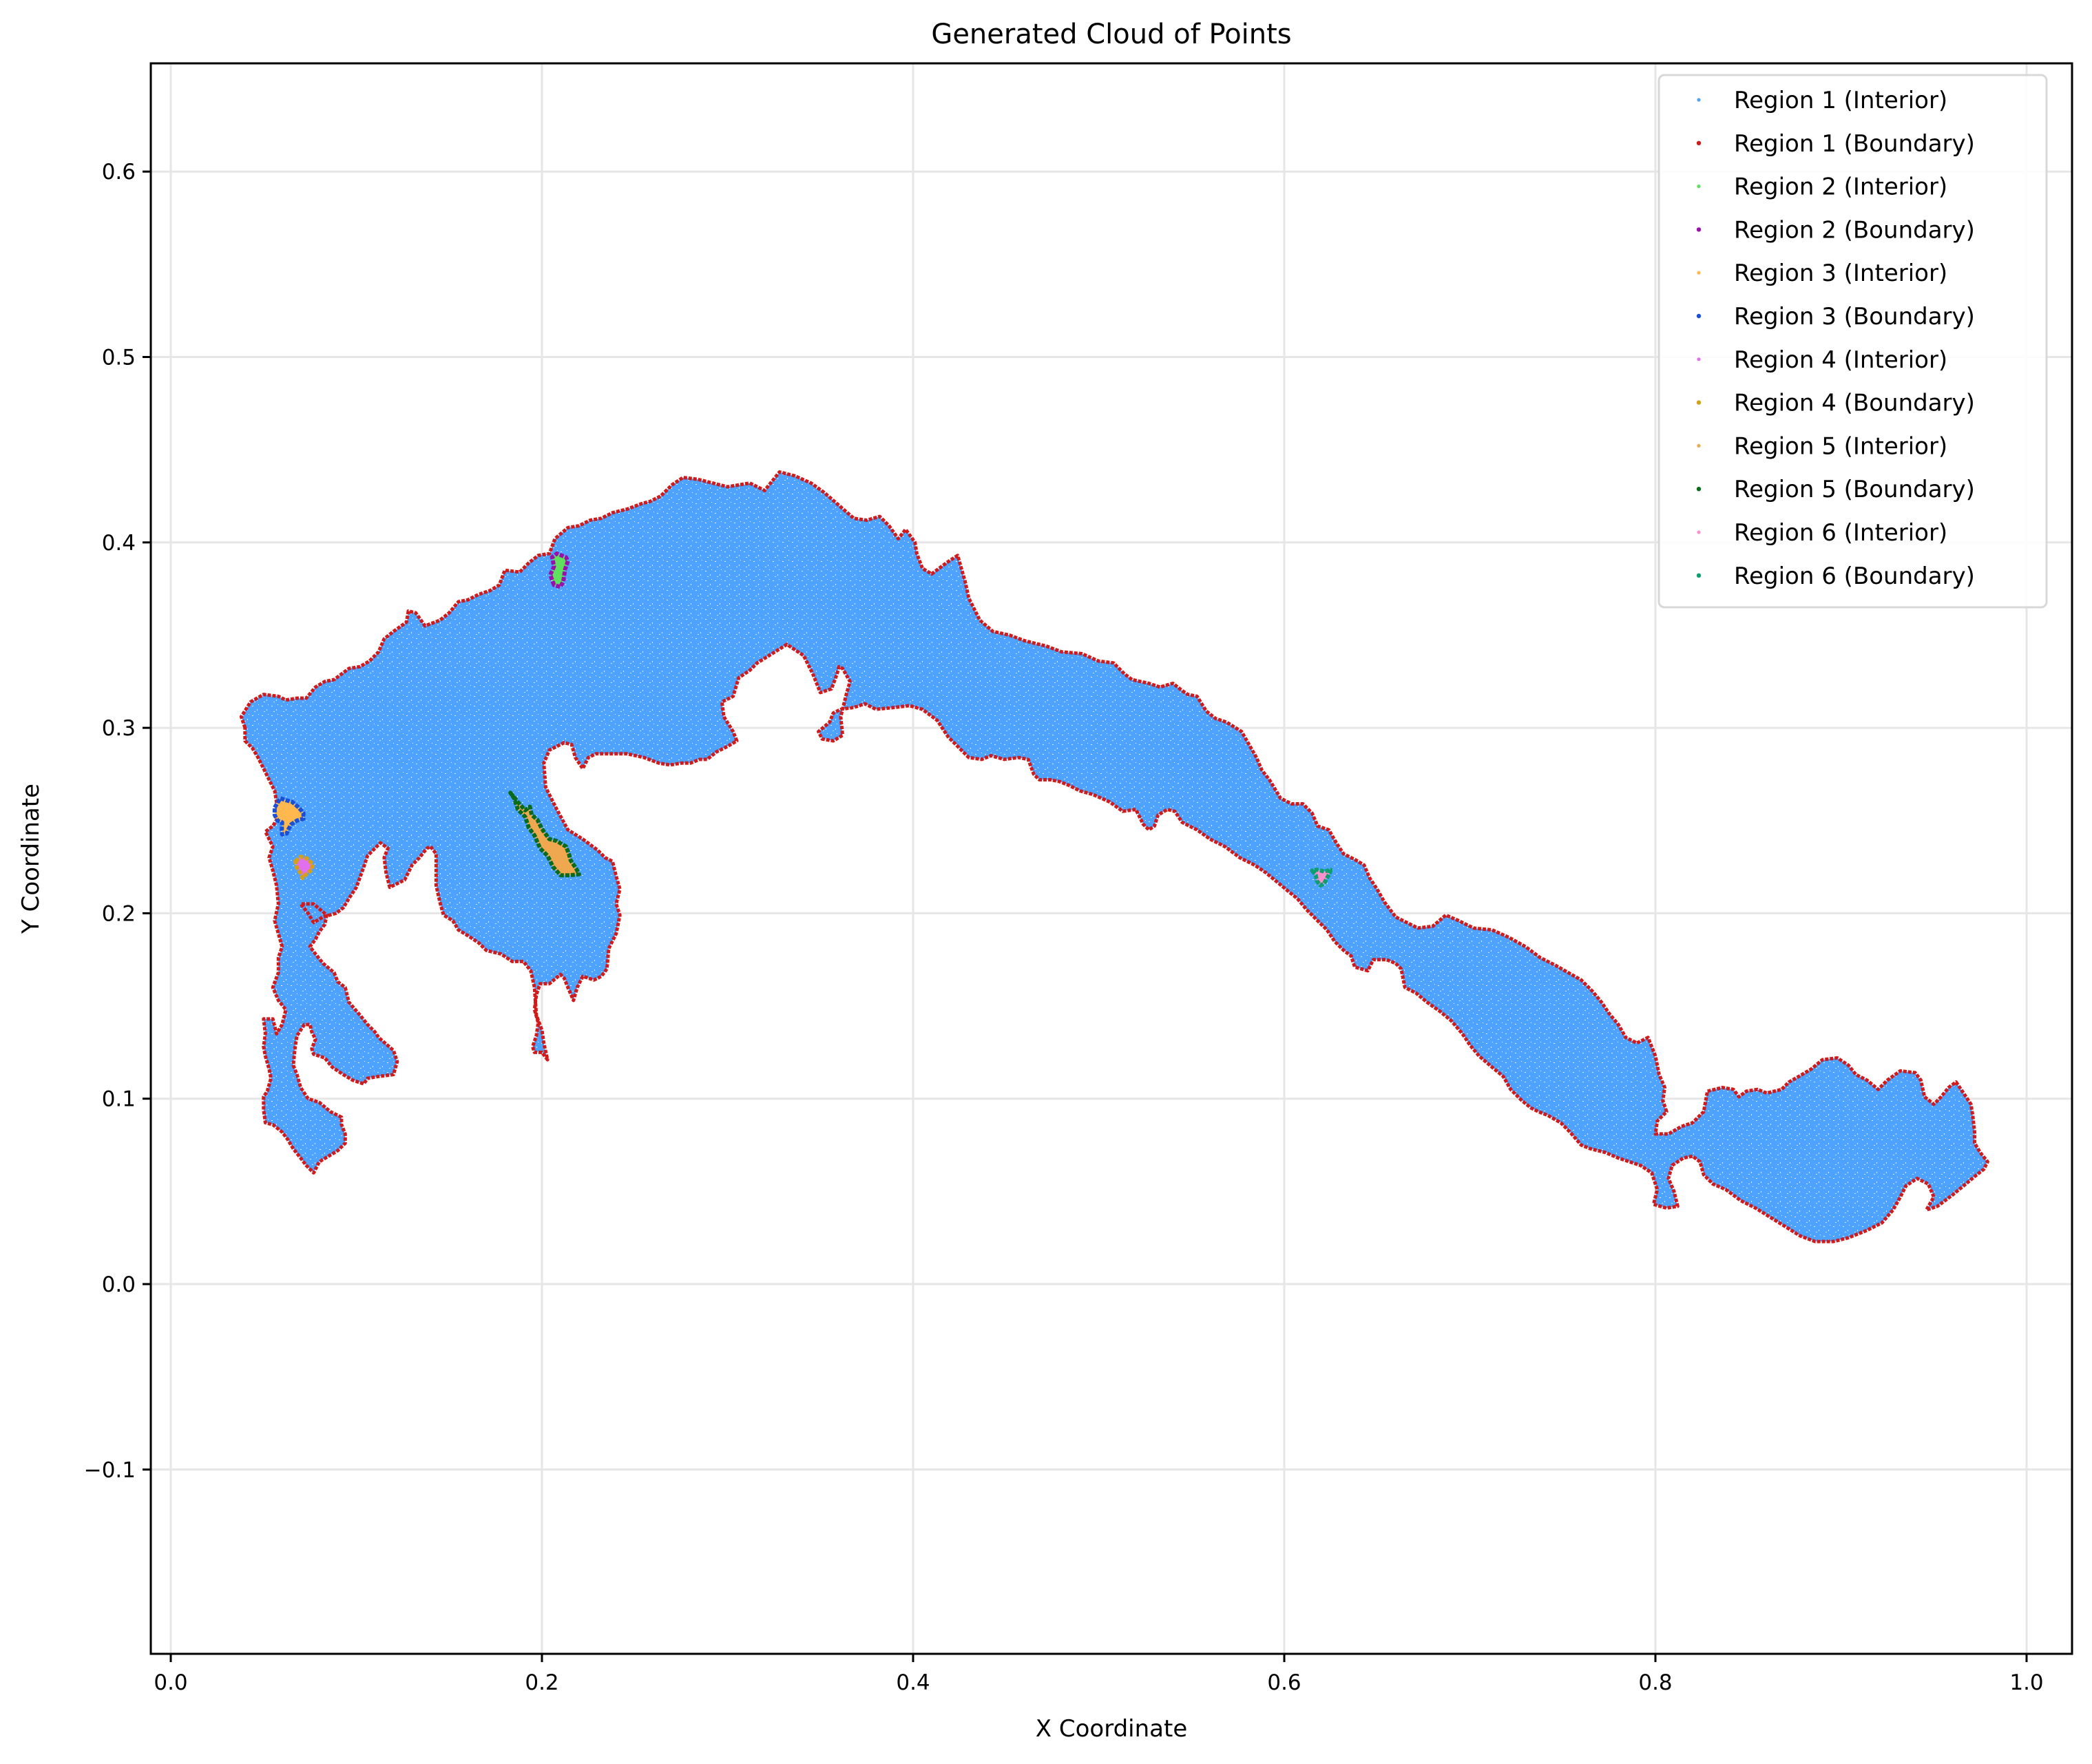 The image size is (2092, 1764). I want to click on x-axis-ticks: 0.0 0.2 0.4 0.6 0.8 1.0, so click(1099, 1674).